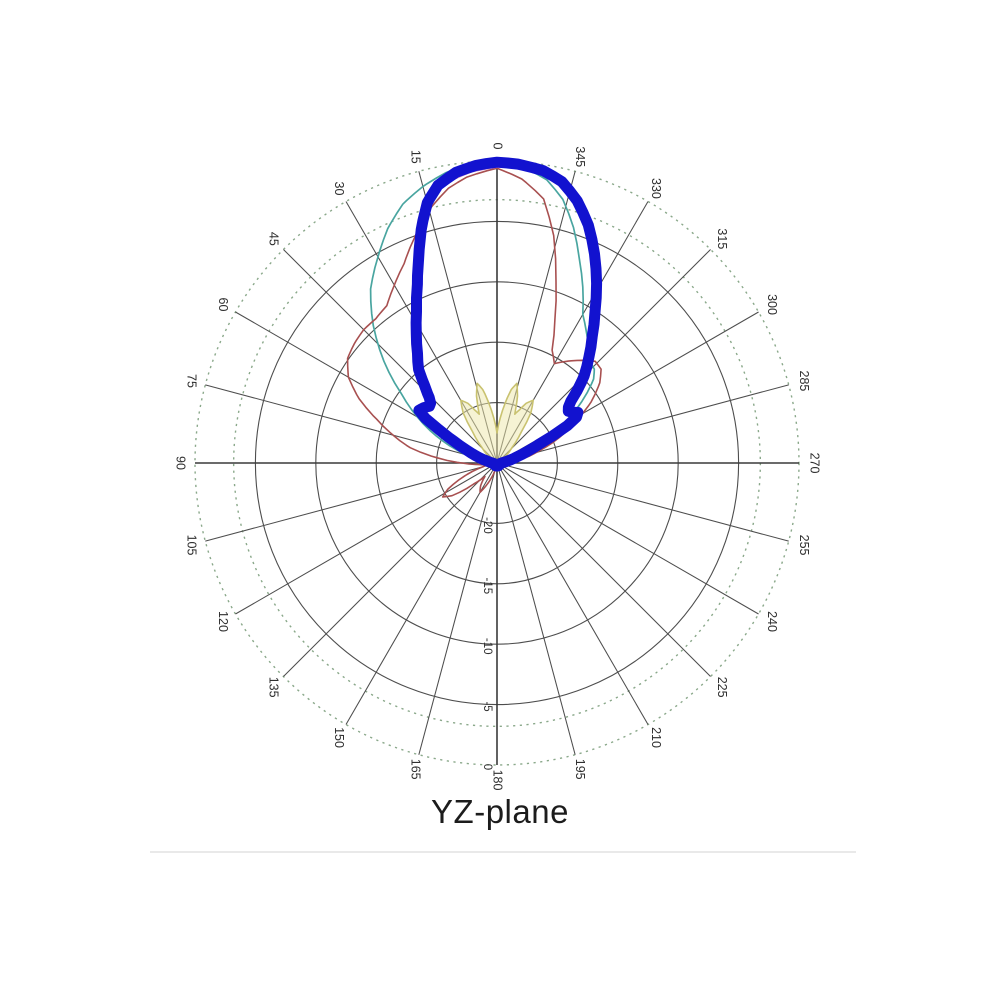 The width and height of the screenshot is (1000, 1000). I want to click on angle-label-45: 45, so click(274, 239).